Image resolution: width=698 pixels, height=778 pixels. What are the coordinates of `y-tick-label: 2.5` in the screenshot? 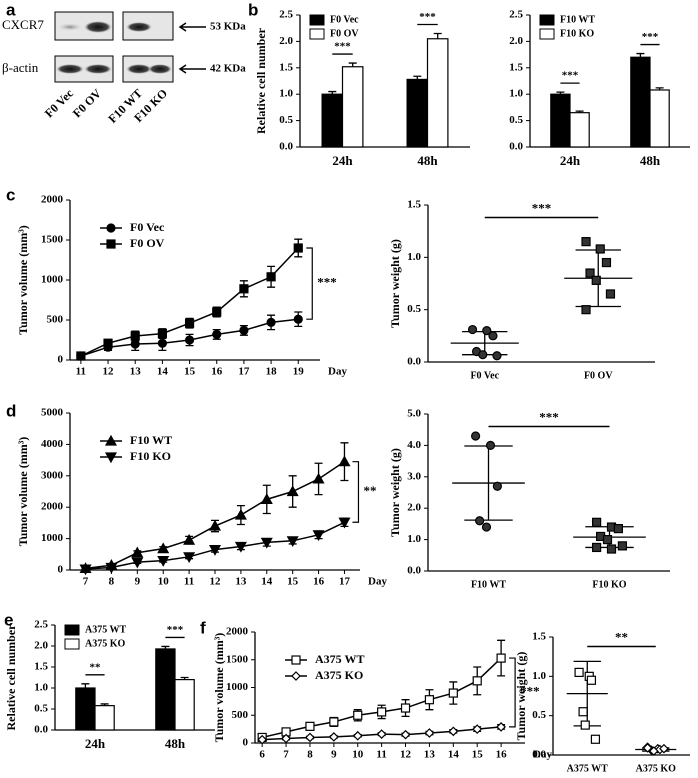 It's located at (516, 15).